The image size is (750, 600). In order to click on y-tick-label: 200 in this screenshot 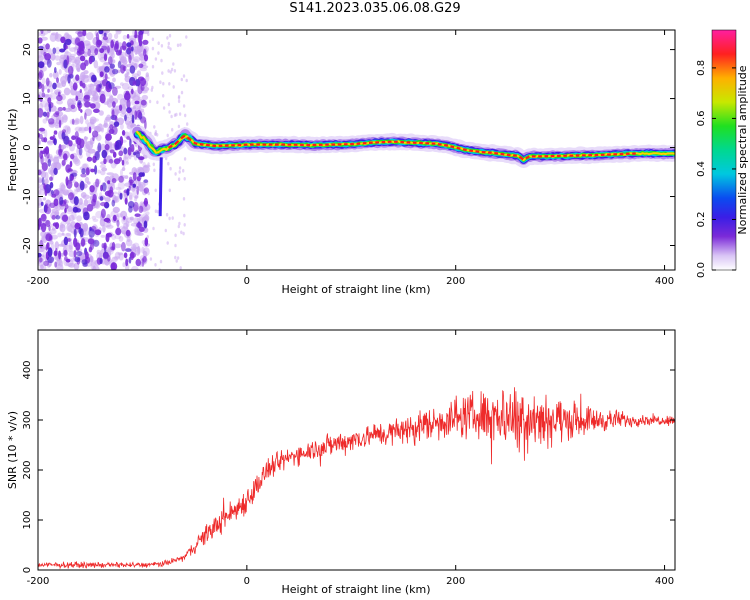, I will do `click(27, 469)`.